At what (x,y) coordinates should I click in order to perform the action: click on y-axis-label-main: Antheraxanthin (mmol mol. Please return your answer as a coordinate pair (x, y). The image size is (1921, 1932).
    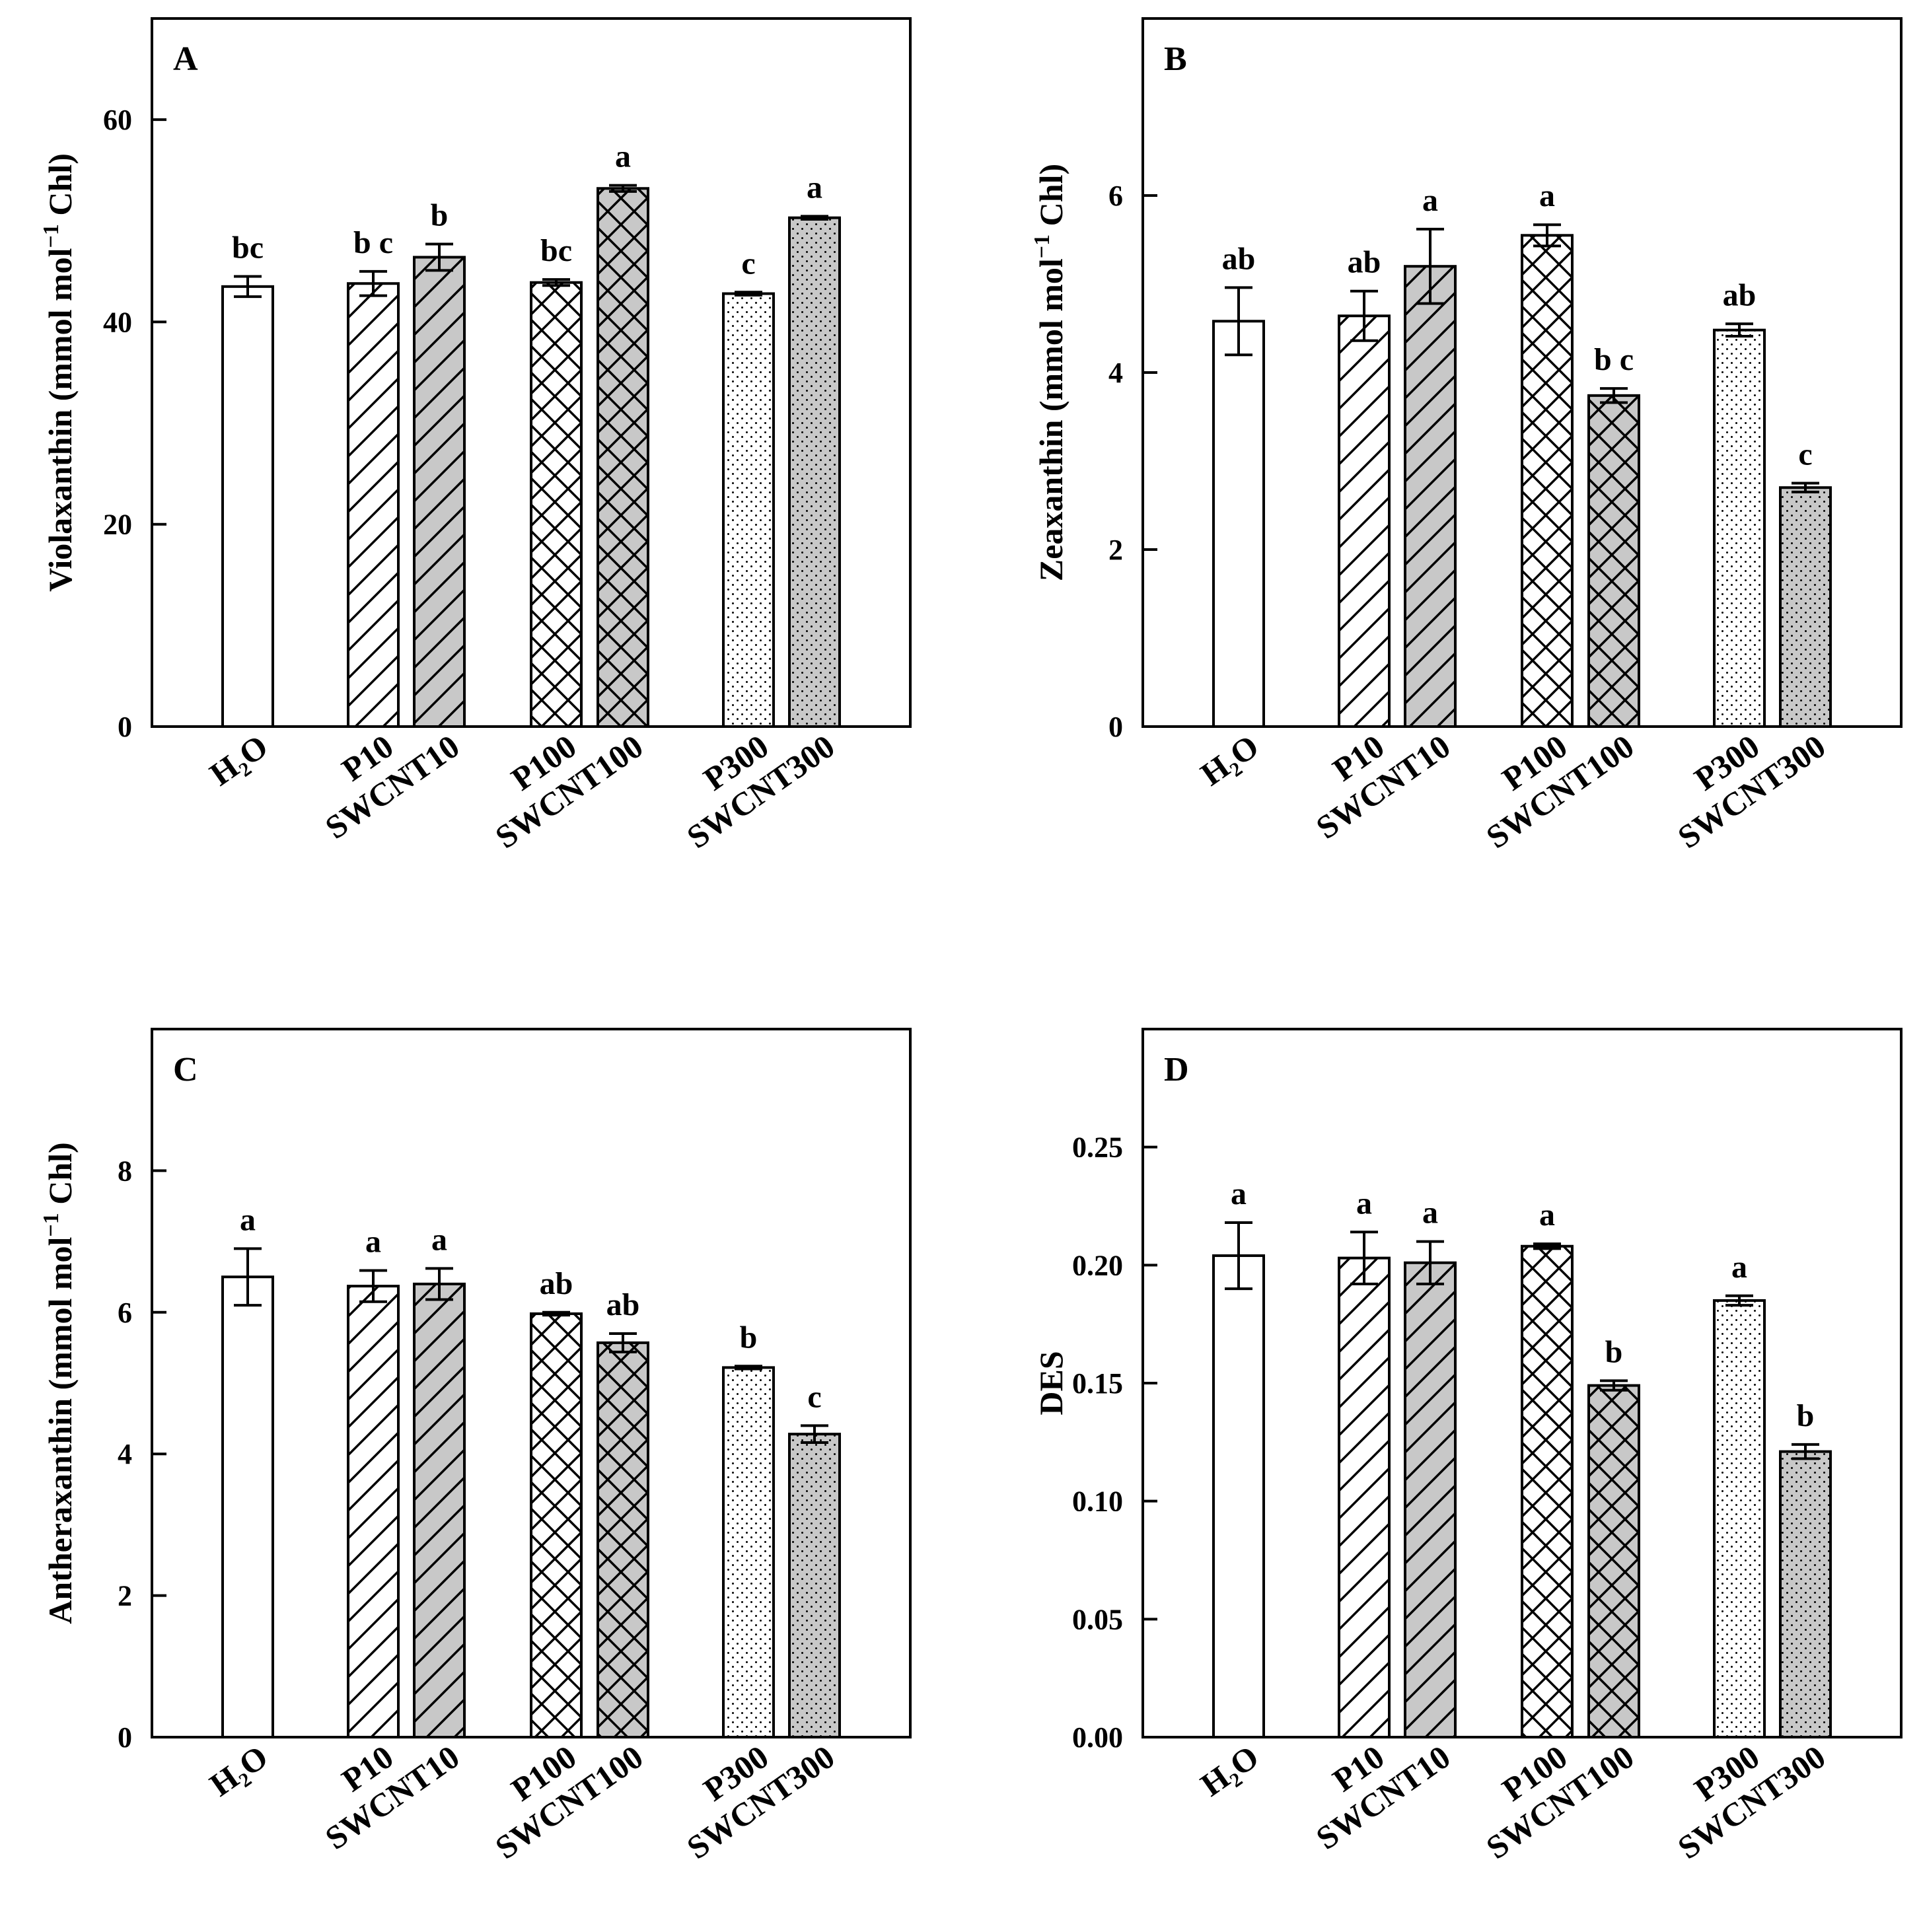
    Looking at the image, I should click on (60, 1431).